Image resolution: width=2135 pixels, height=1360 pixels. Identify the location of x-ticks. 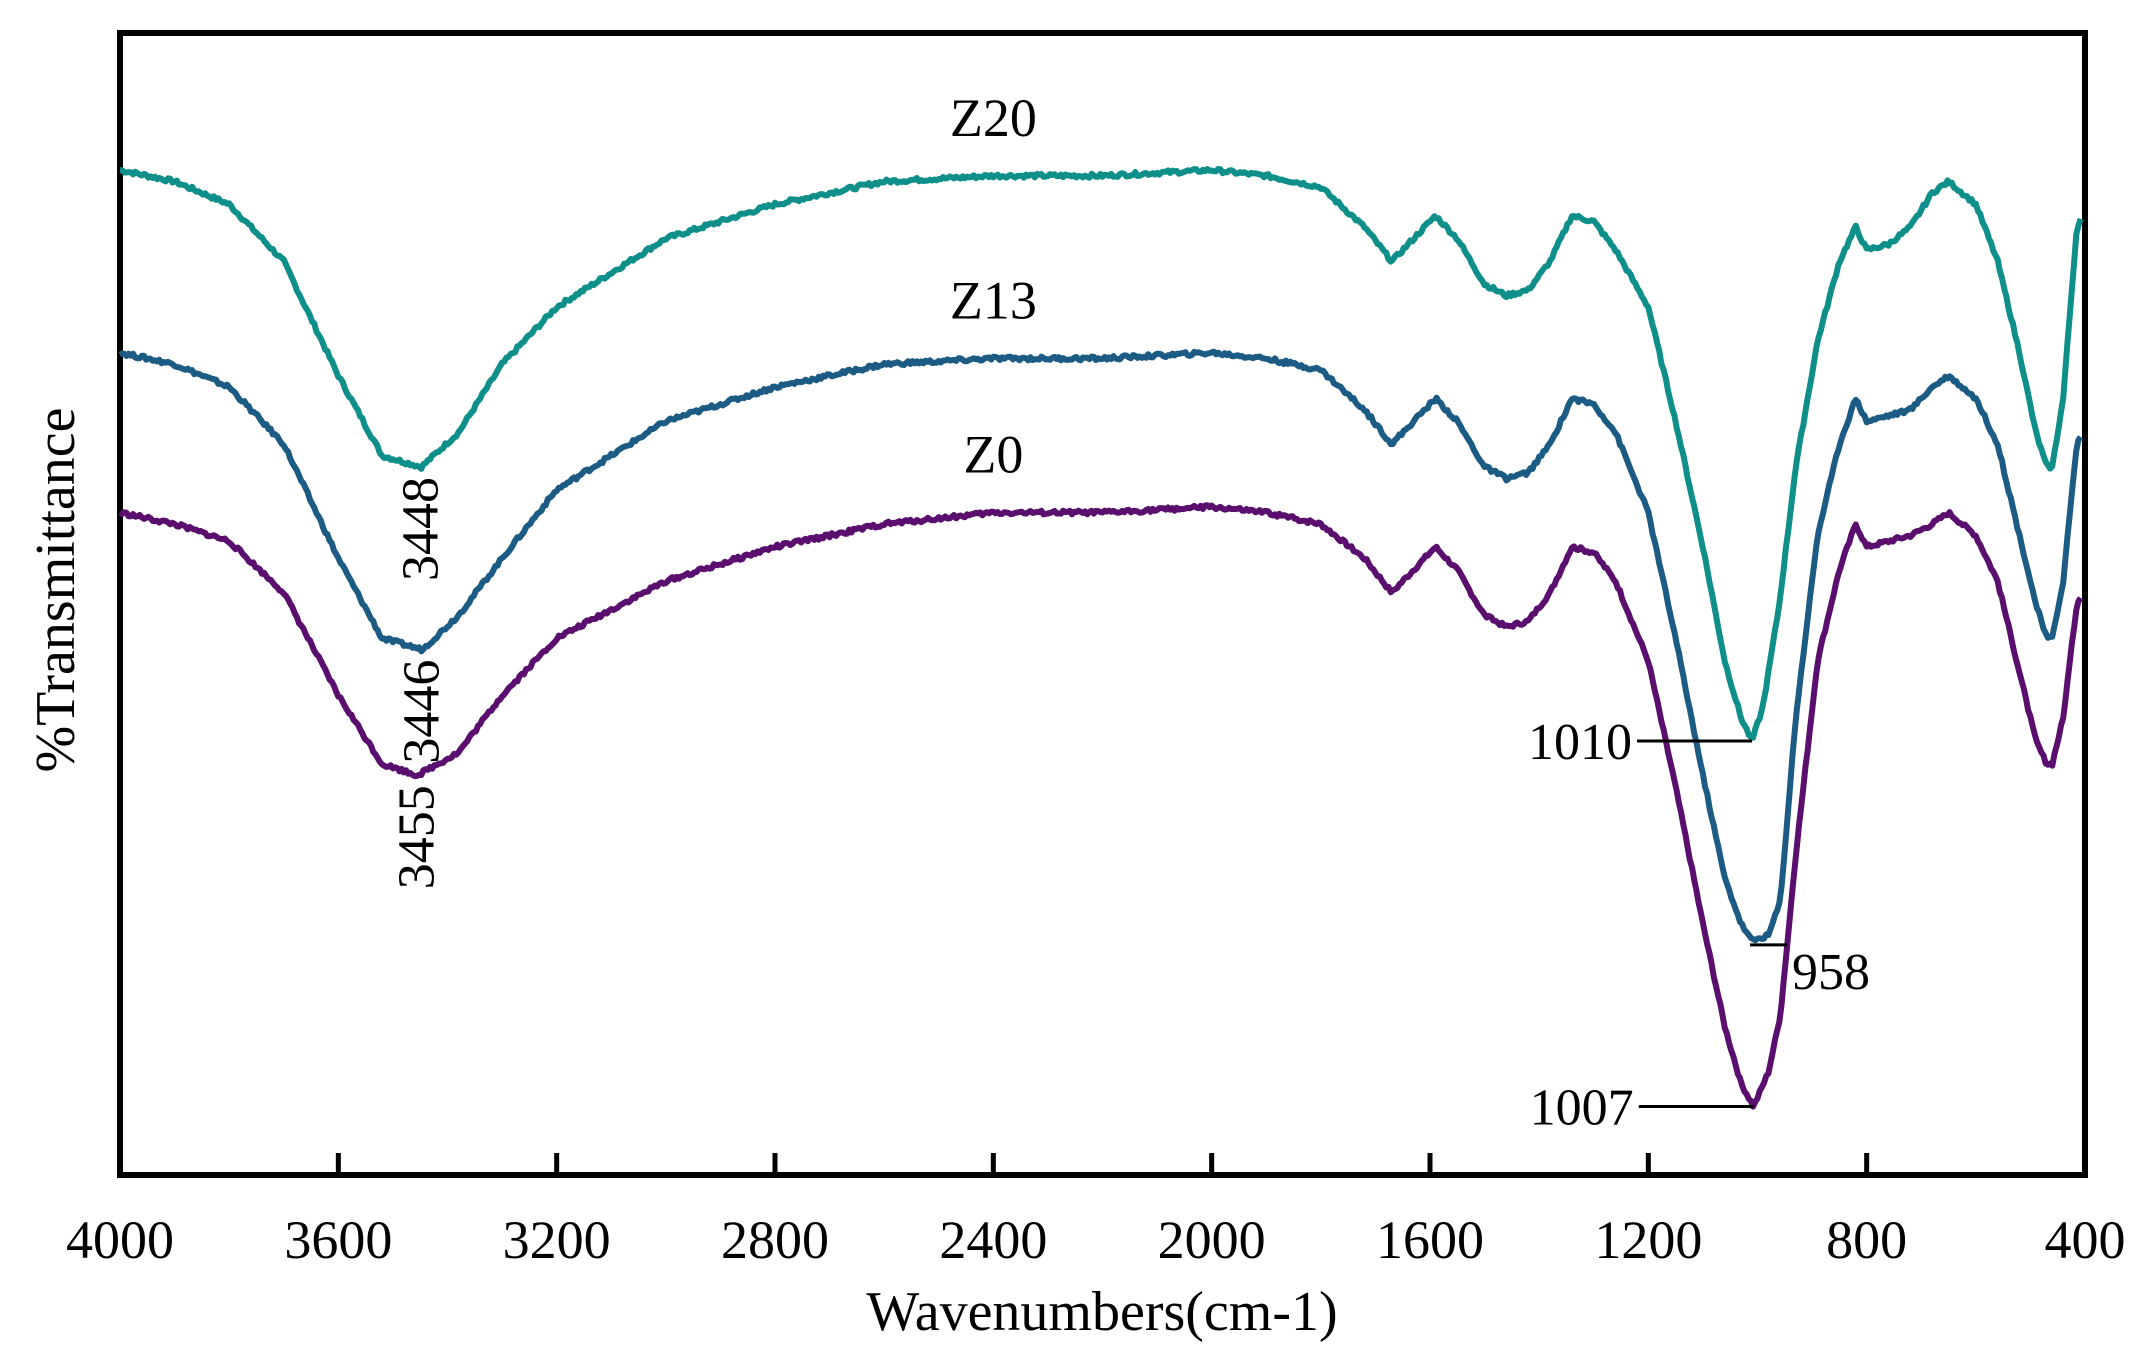
(1102, 1164).